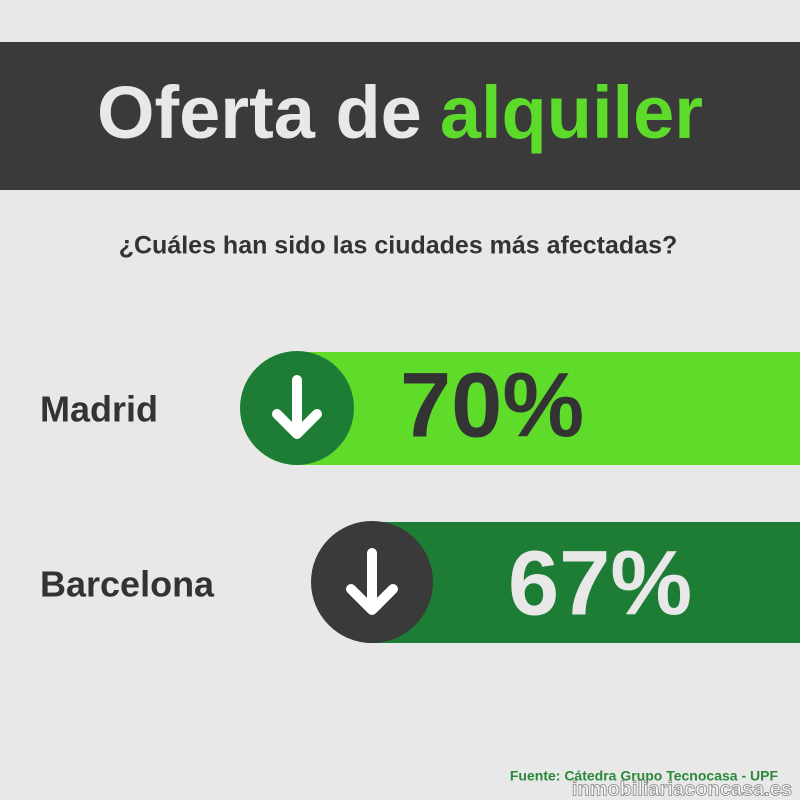  Describe the element at coordinates (127, 584) in the screenshot. I see `city-label: Barcelona` at that location.